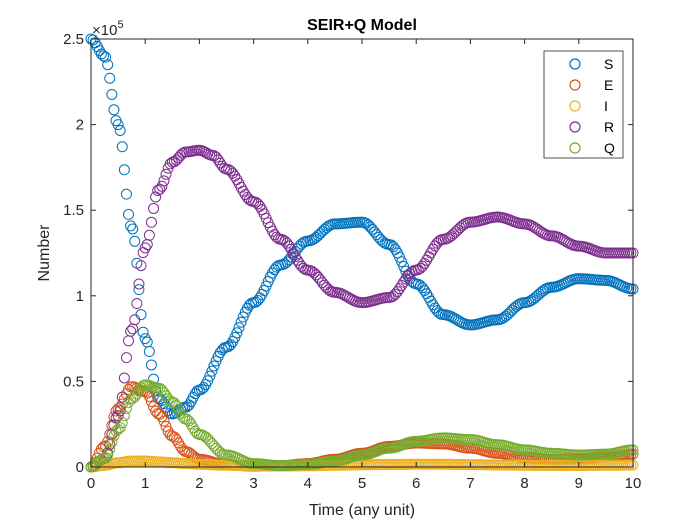 The height and width of the screenshot is (525, 700). What do you see at coordinates (575, 106) in the screenshot?
I see `legend-marker-I` at bounding box center [575, 106].